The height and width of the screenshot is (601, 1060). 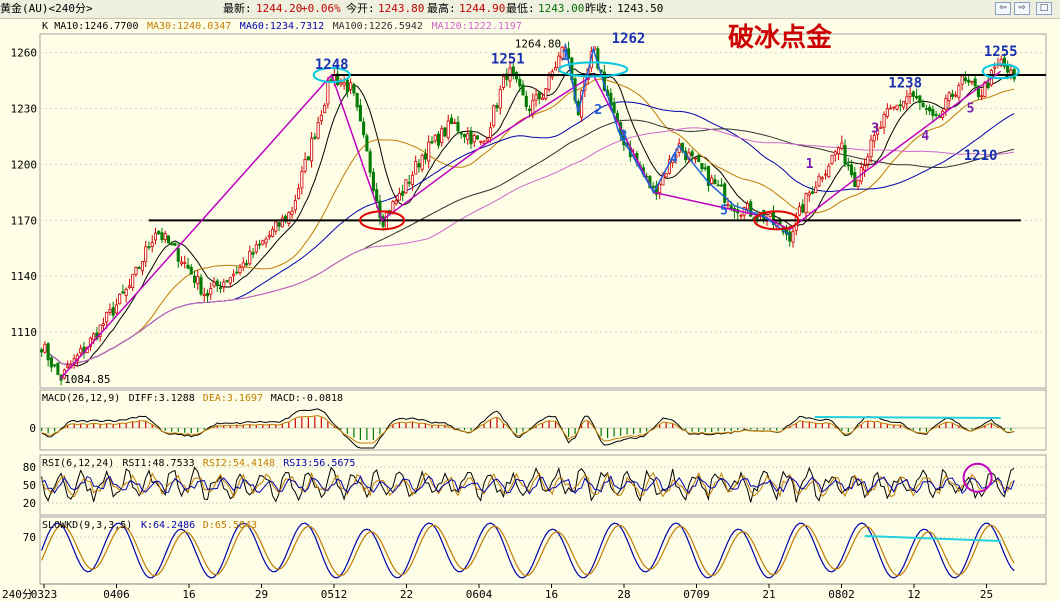 What do you see at coordinates (331, 74) in the screenshot?
I see `resistance-highlight` at bounding box center [331, 74].